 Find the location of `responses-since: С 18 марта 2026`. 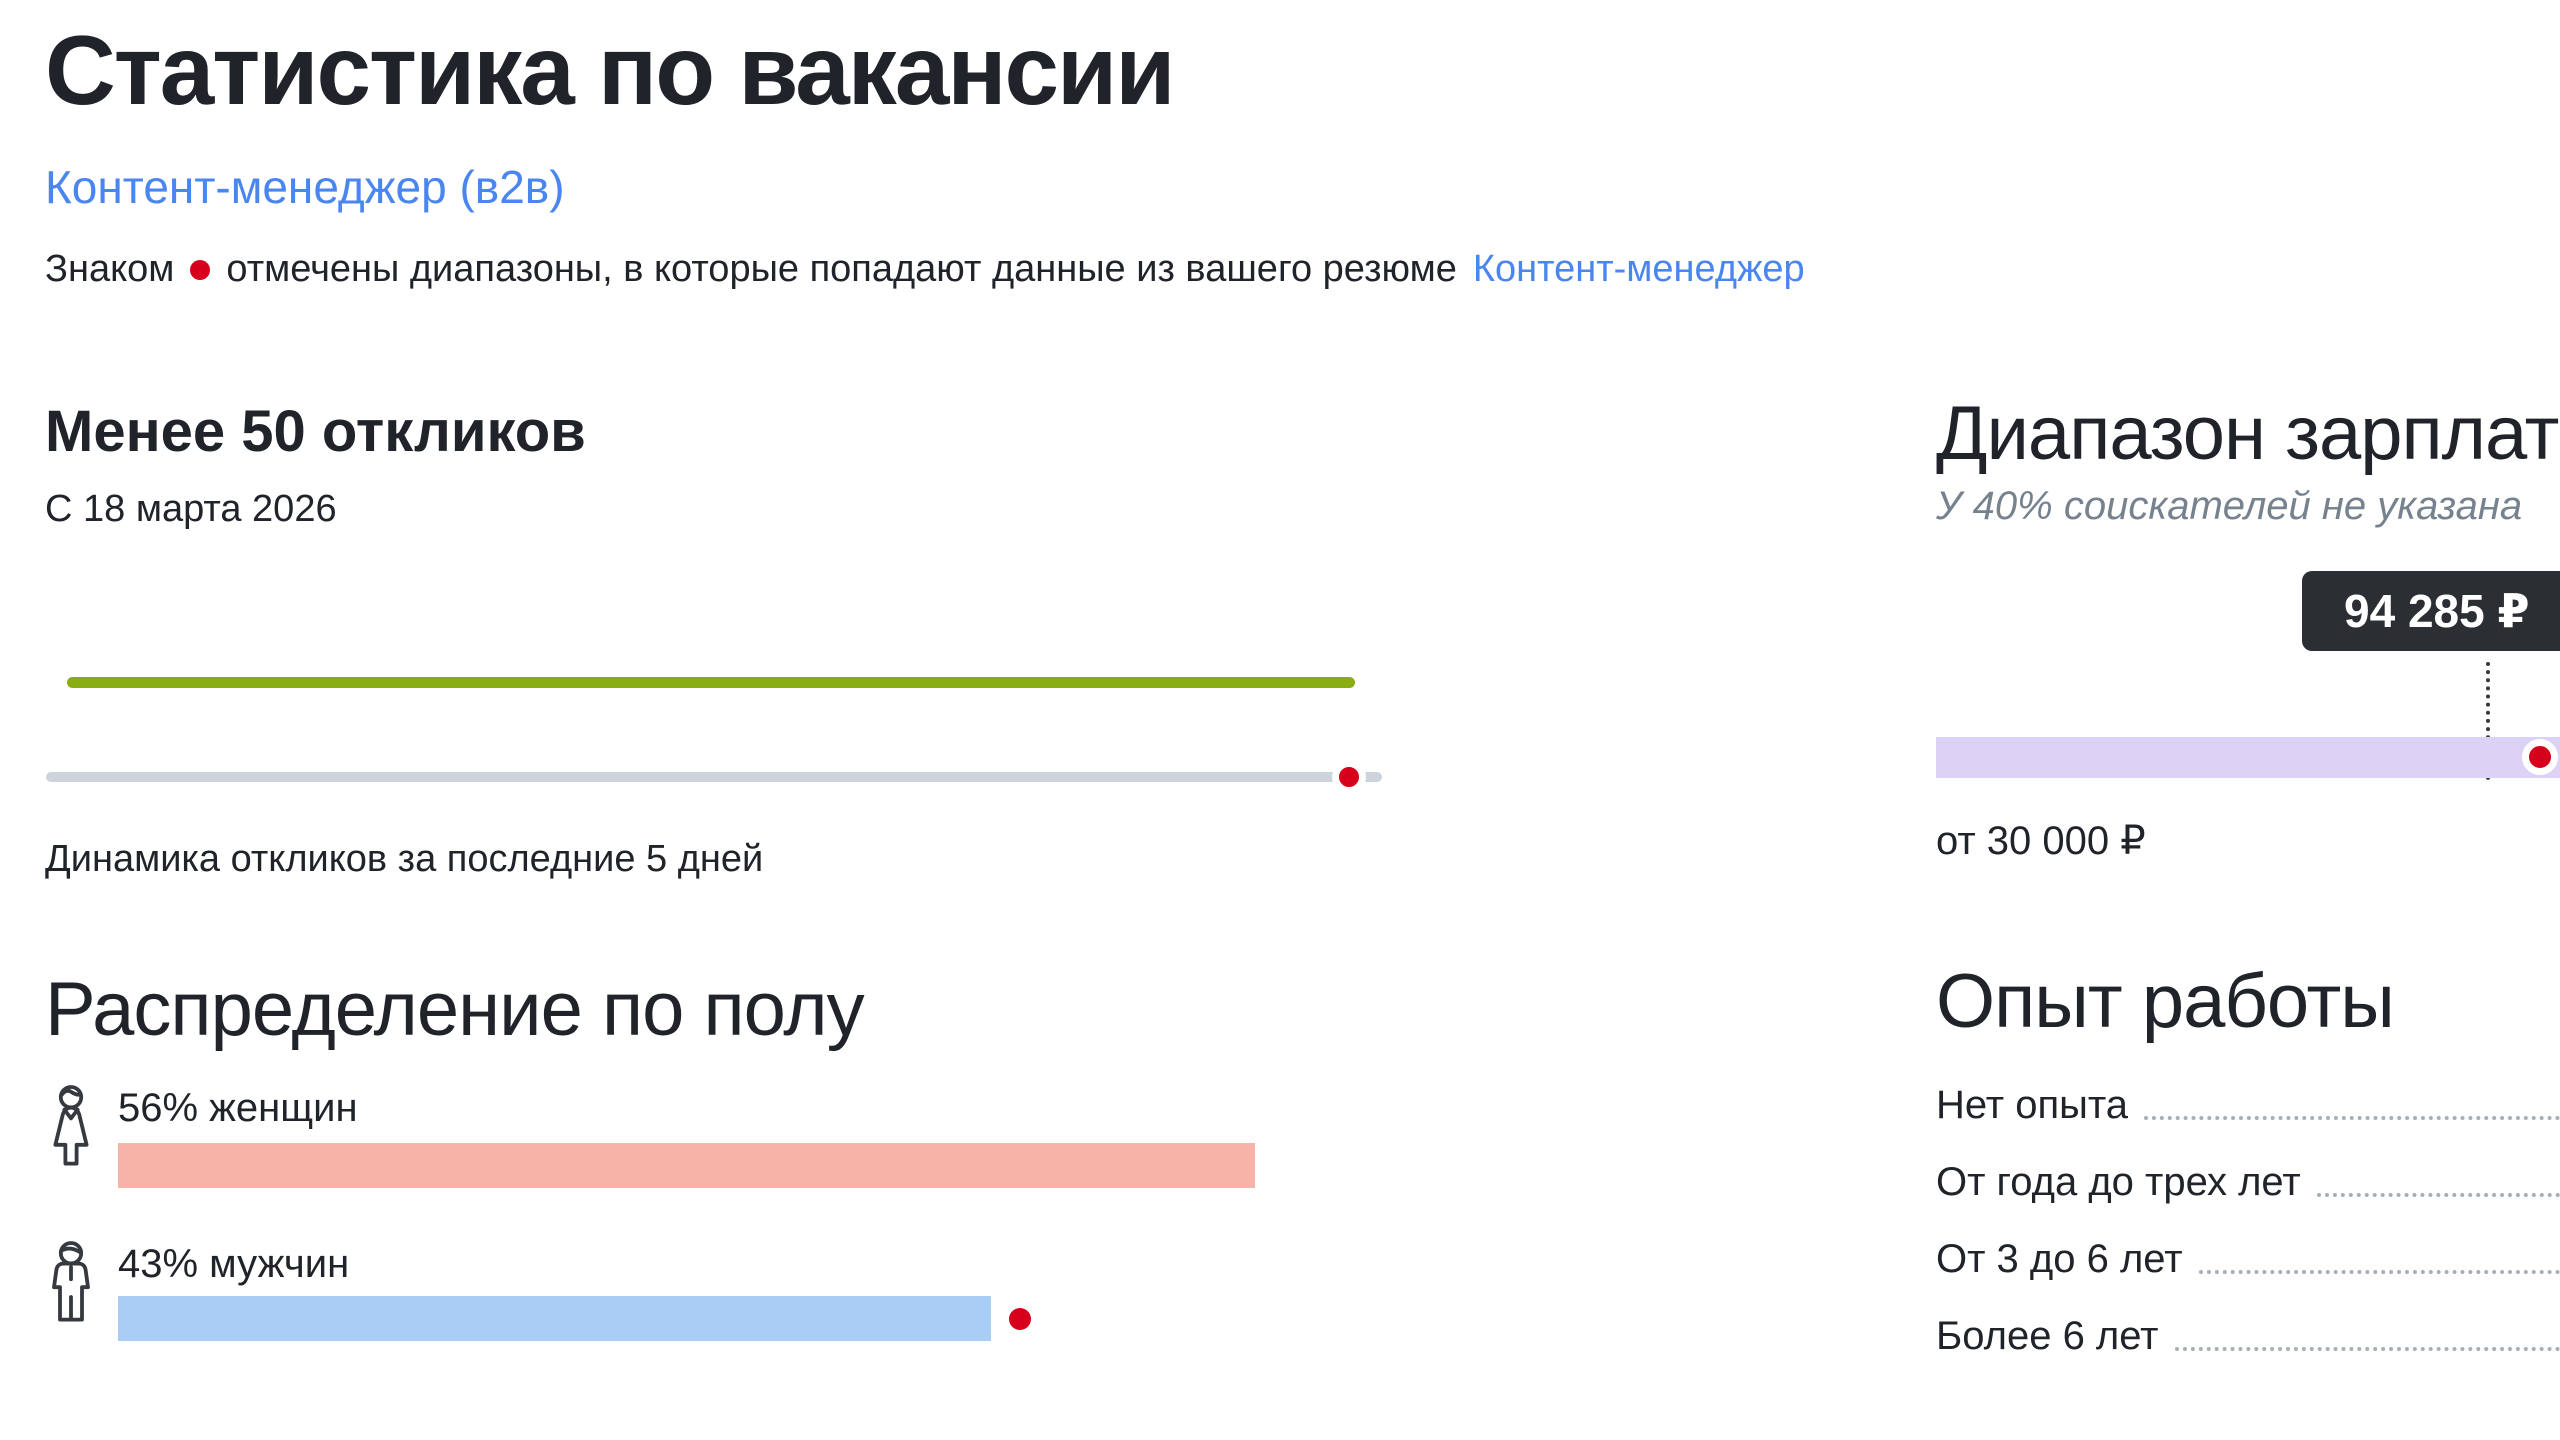

responses-since: С 18 марта 2026 is located at coordinates (191, 509).